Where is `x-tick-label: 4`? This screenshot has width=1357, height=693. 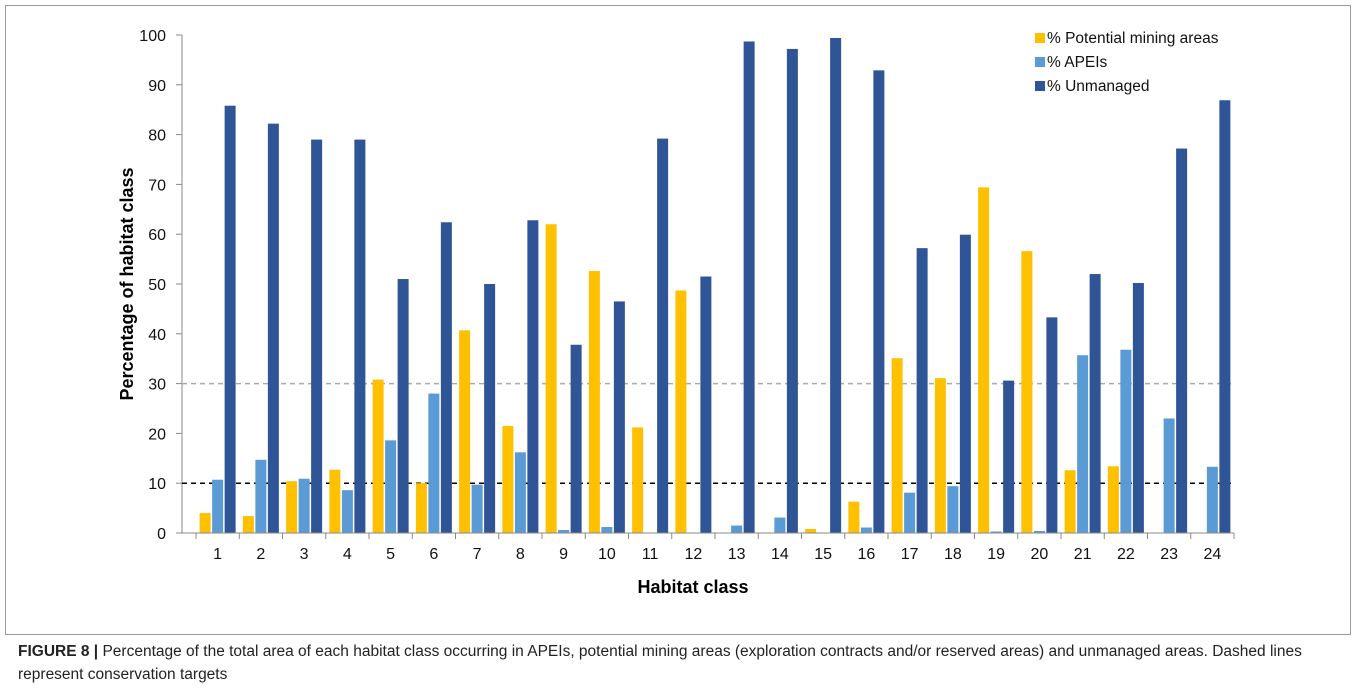
x-tick-label: 4 is located at coordinates (347, 554).